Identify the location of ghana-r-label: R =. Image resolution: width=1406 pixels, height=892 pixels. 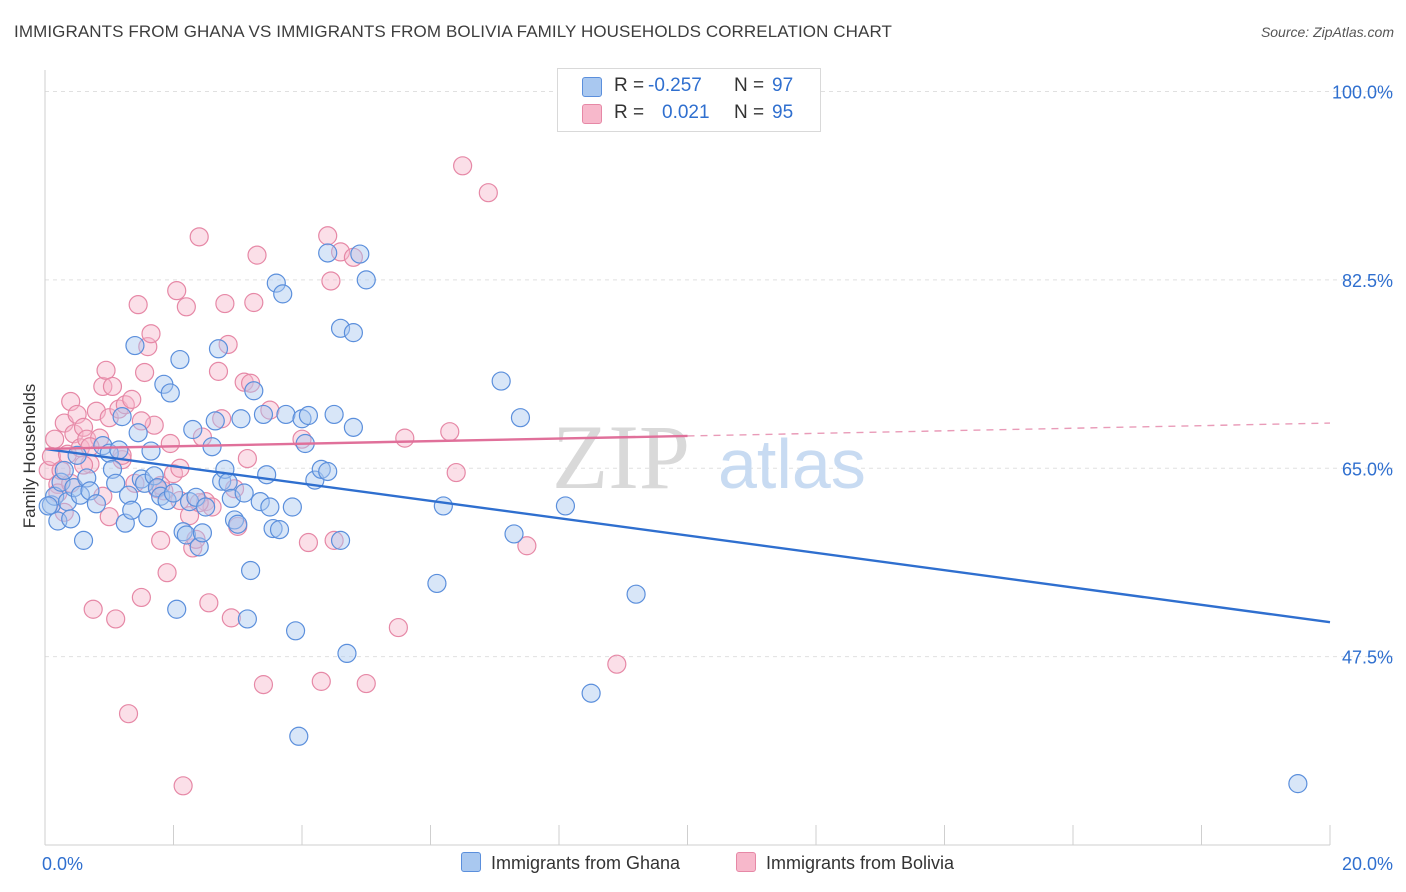
(629, 85).